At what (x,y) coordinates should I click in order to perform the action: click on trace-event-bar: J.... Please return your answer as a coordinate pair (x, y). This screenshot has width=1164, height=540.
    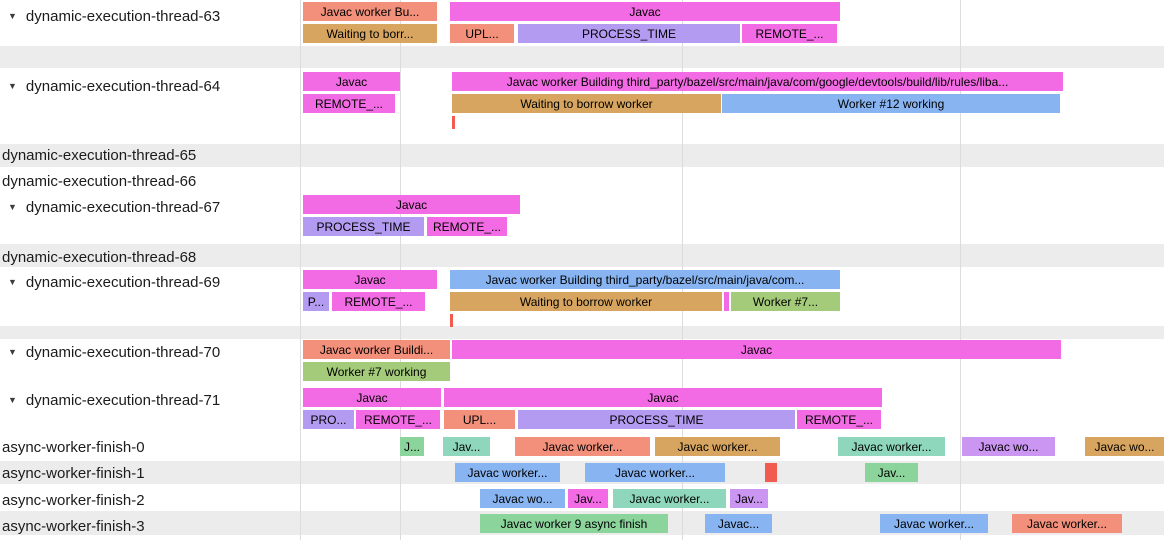
    Looking at the image, I should click on (412, 446).